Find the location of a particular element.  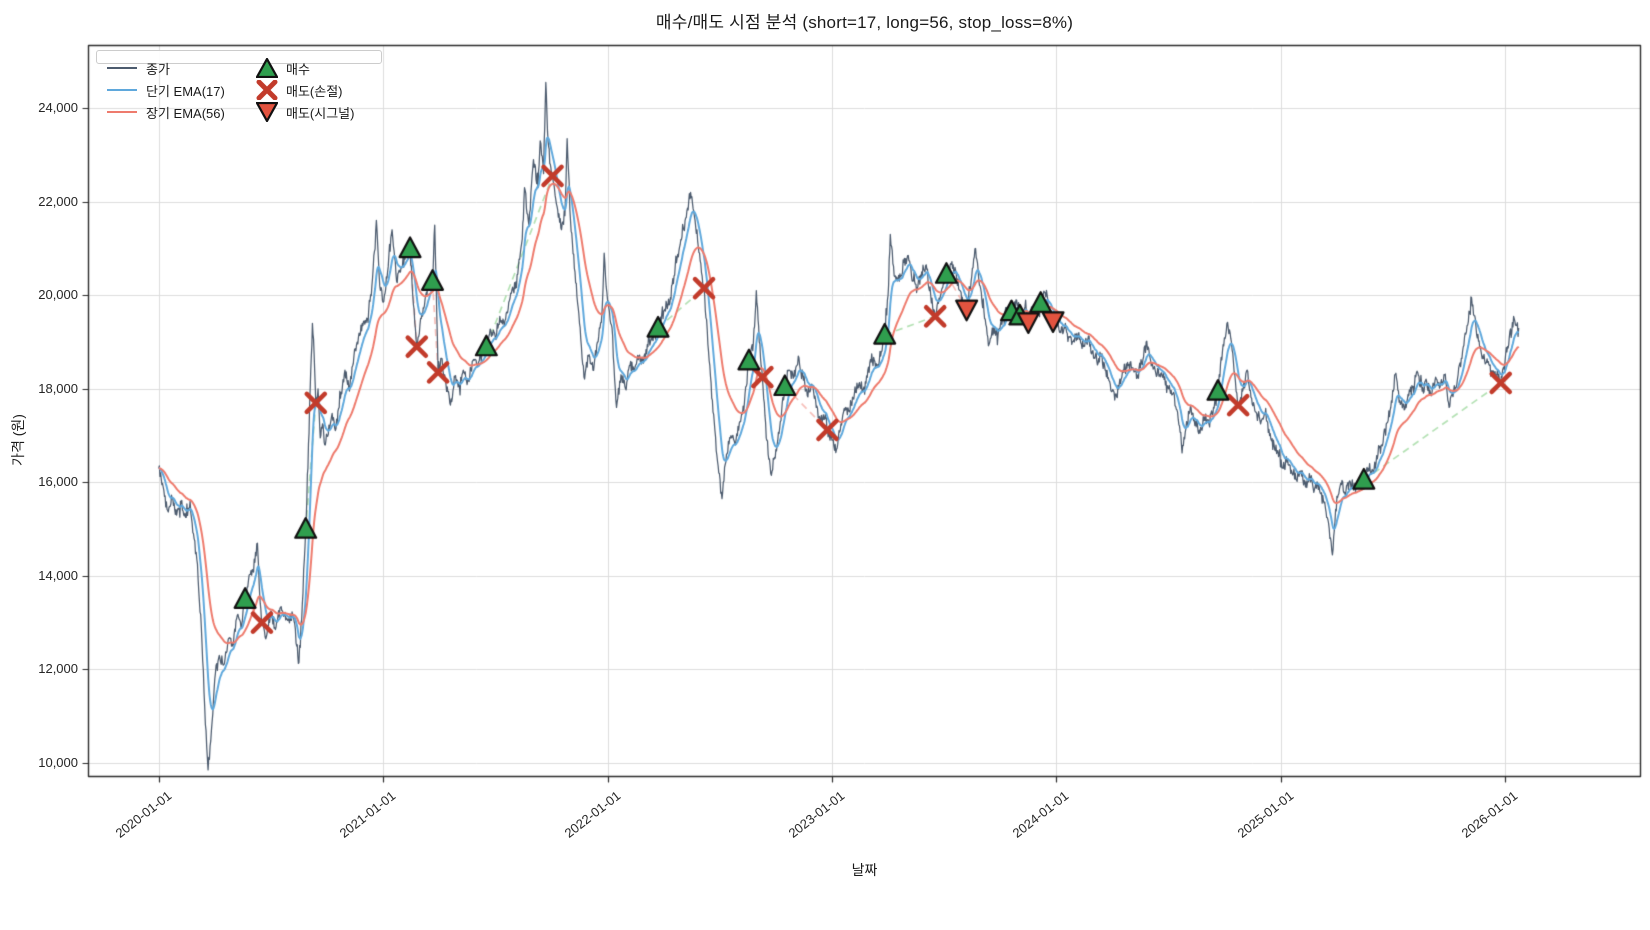

ema-long-line-swatch is located at coordinates (122, 112).